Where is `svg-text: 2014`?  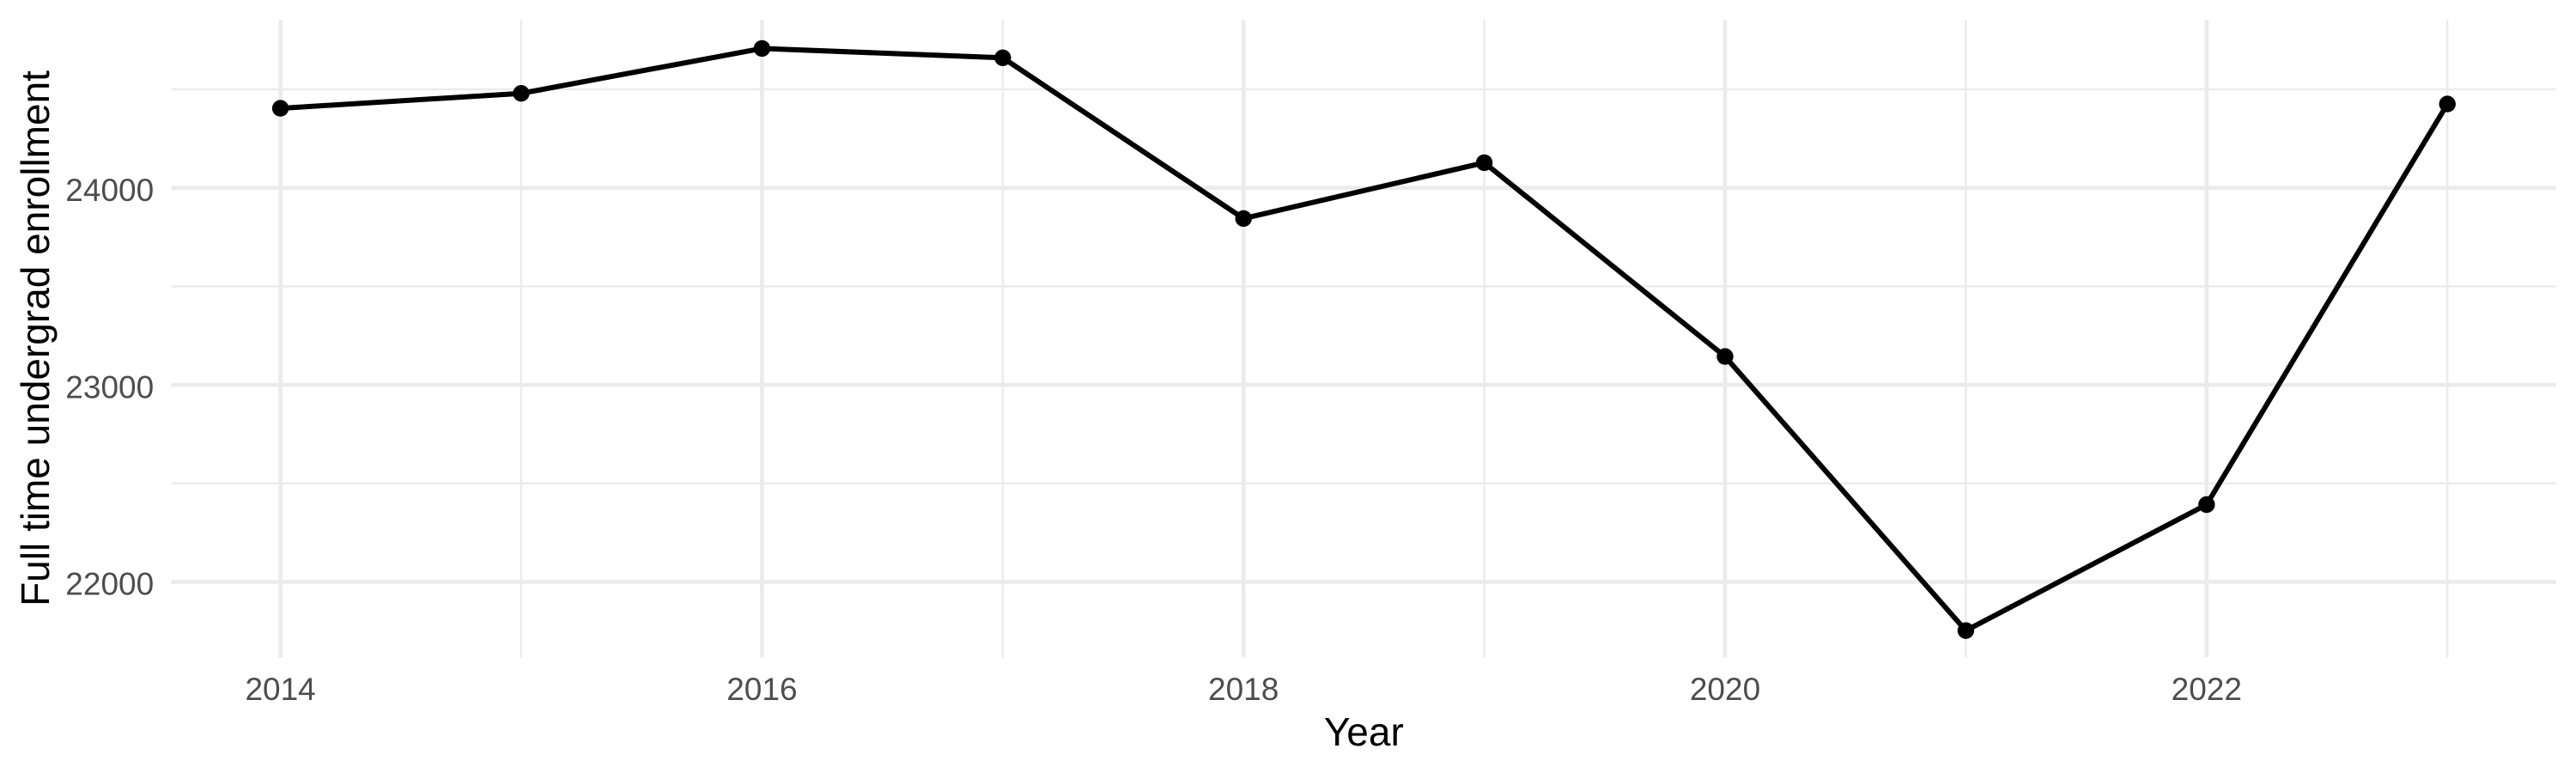 svg-text: 2014 is located at coordinates (280, 689).